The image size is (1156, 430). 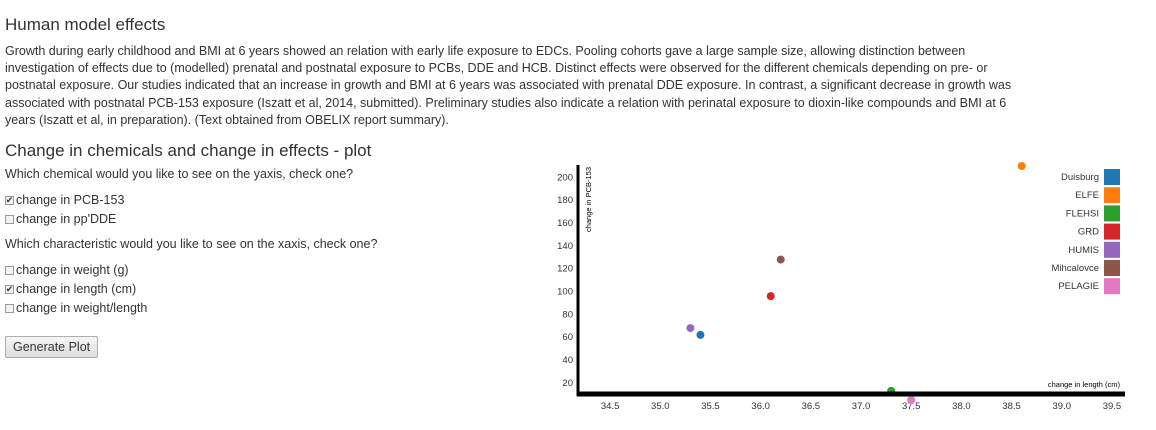 I want to click on legend-swatch-mihcalovce, so click(x=1112, y=268).